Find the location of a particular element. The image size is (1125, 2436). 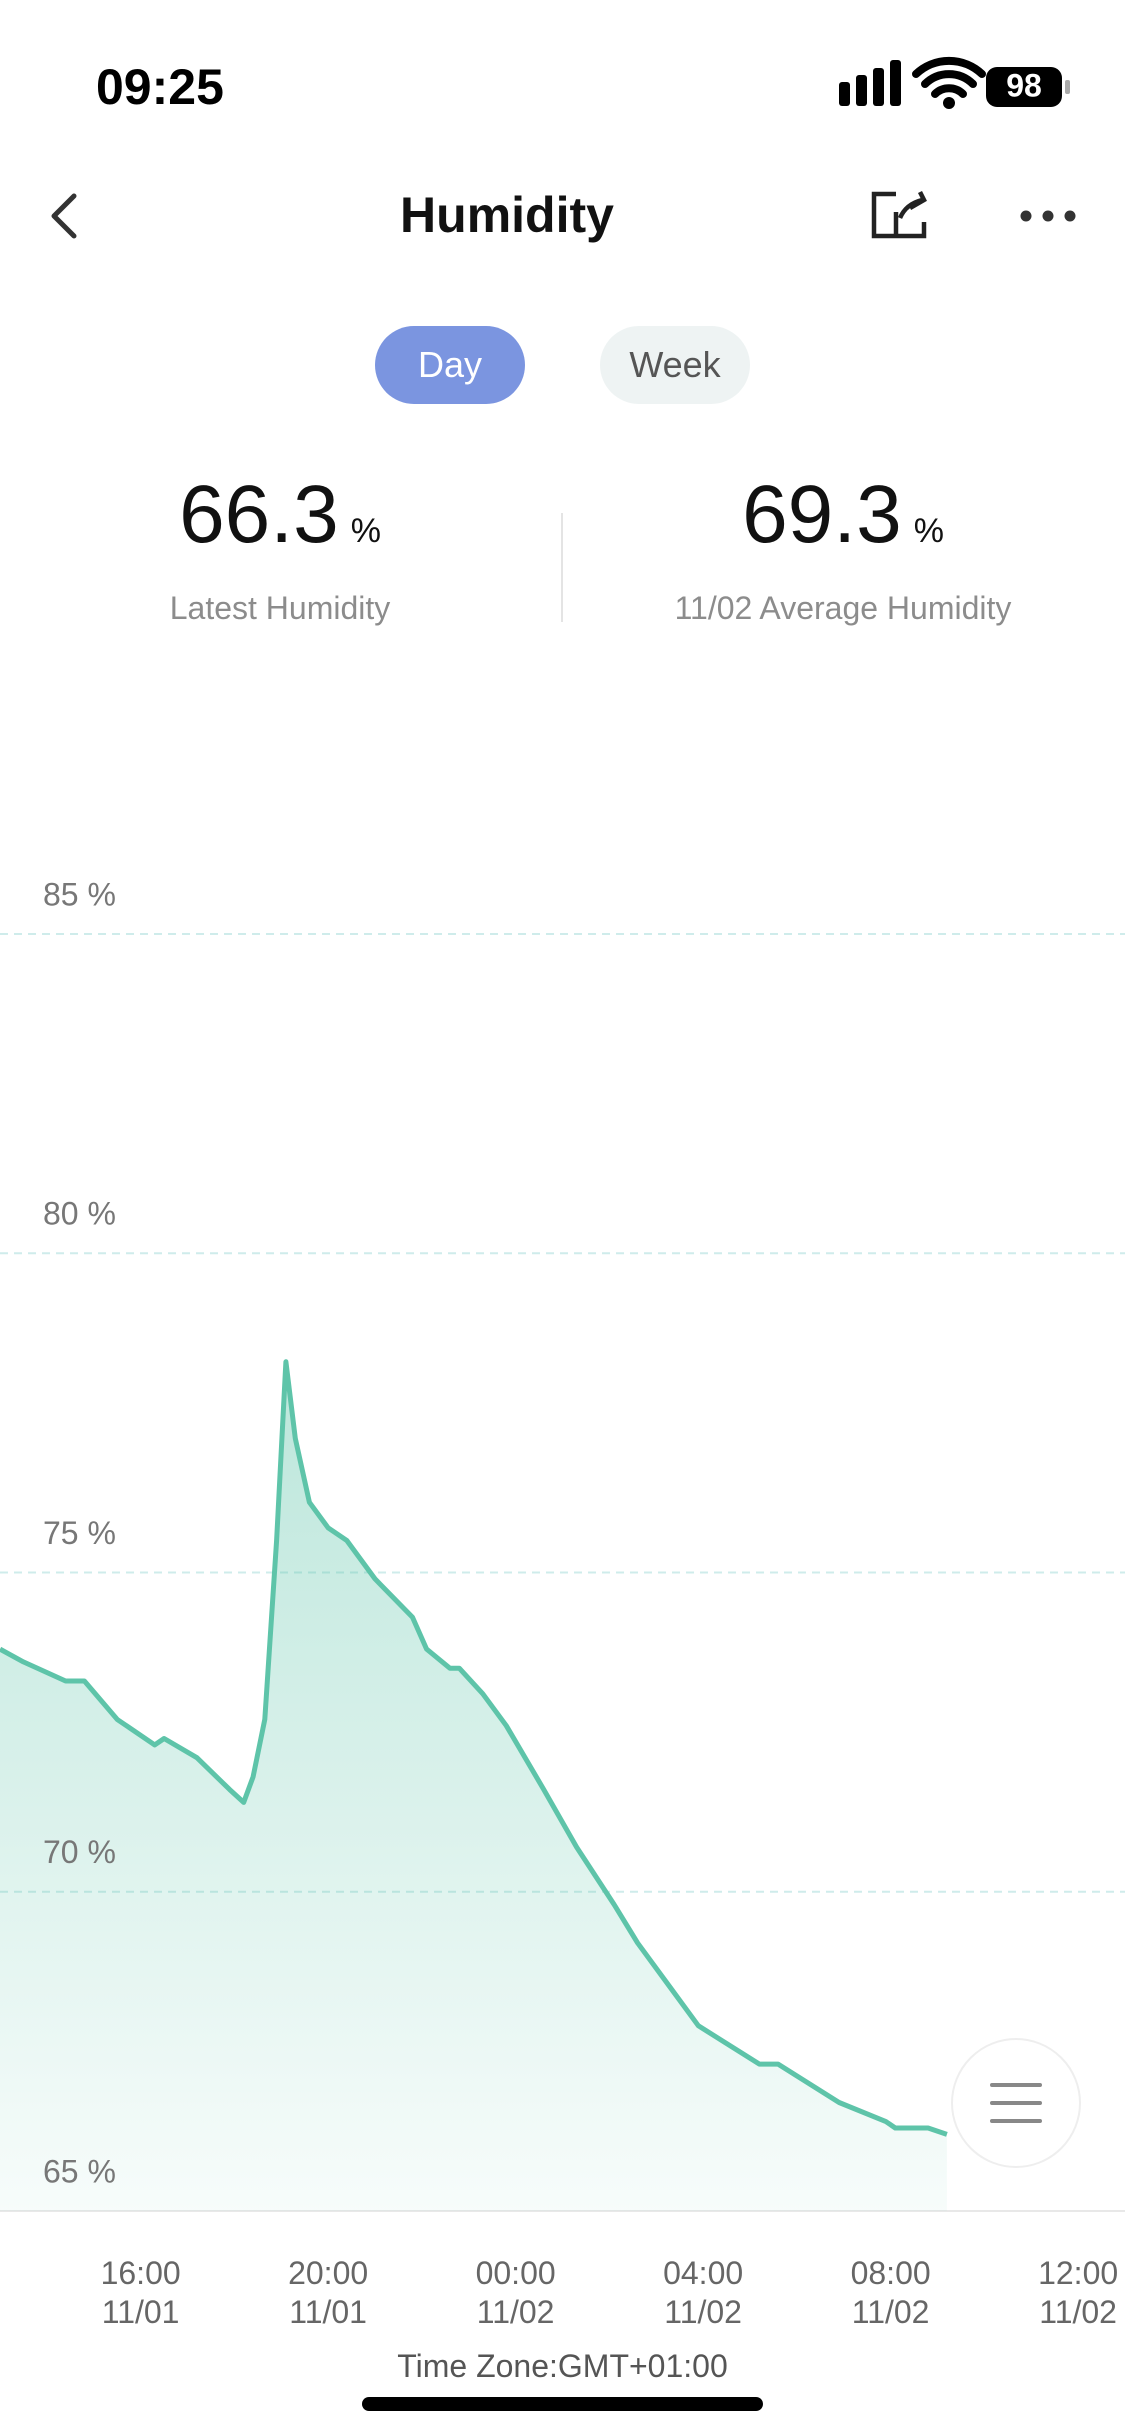

y-tick-label: 85 % is located at coordinates (79, 894).